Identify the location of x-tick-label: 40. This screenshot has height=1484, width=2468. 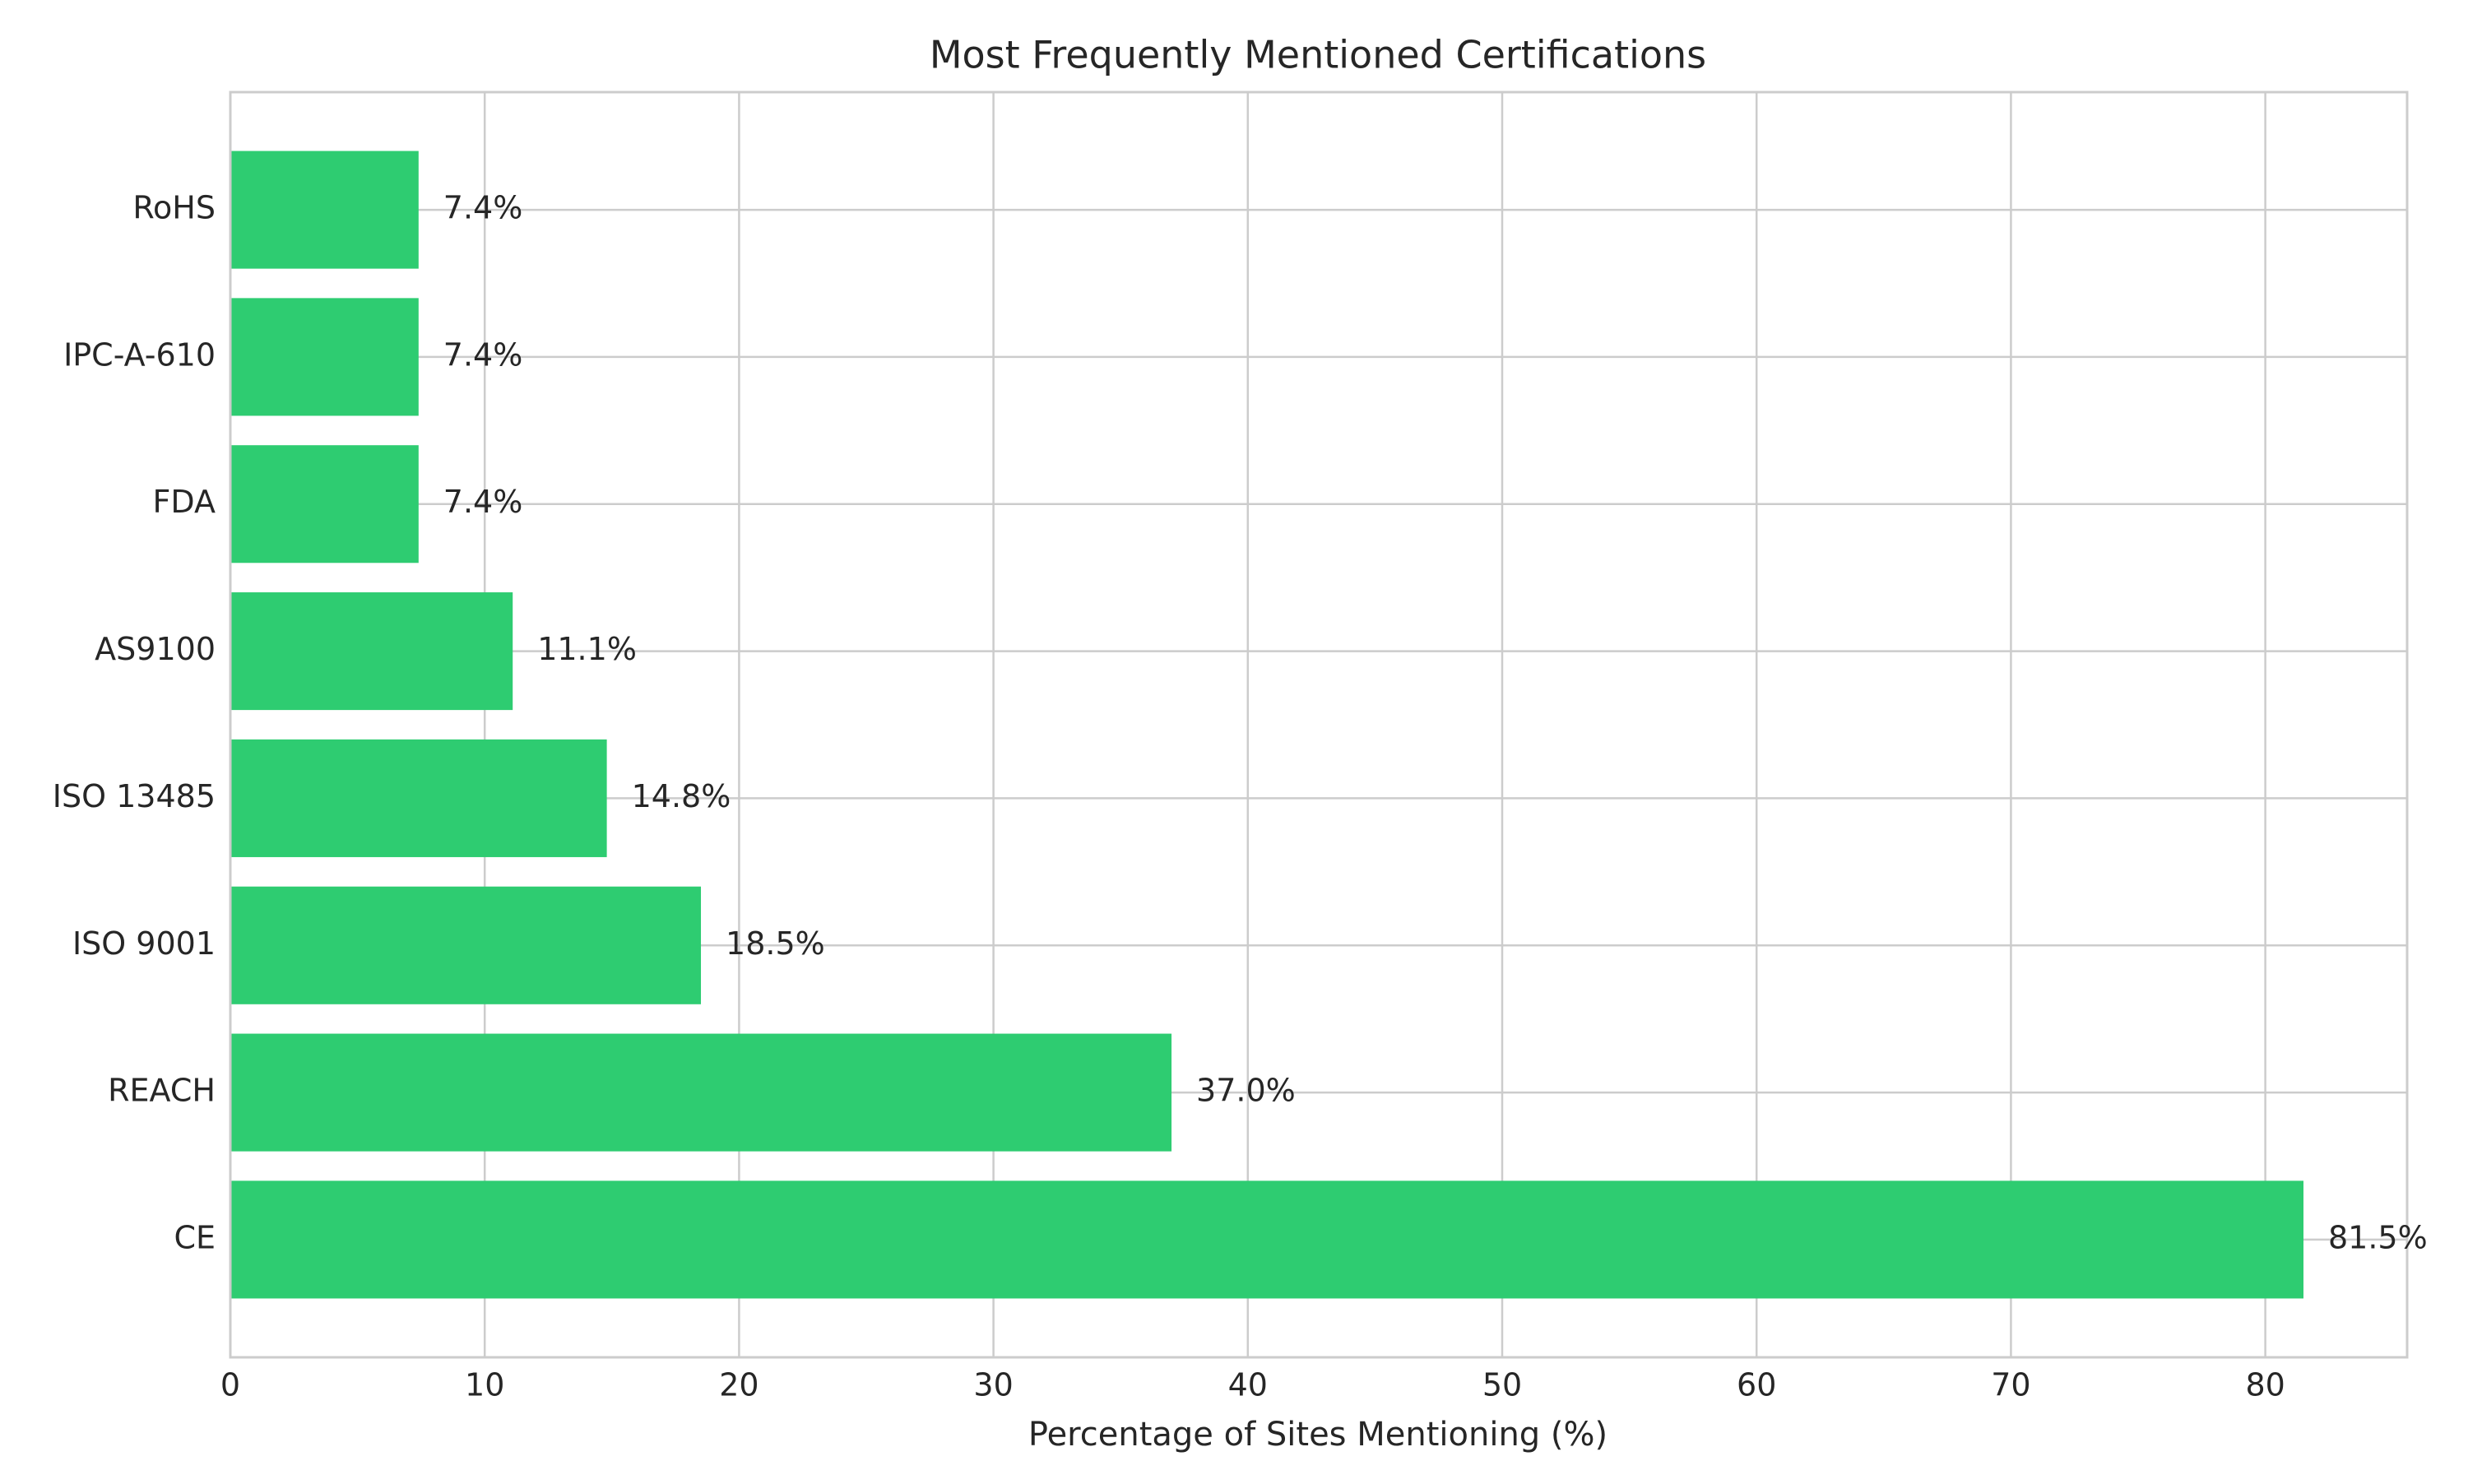
(1248, 1385).